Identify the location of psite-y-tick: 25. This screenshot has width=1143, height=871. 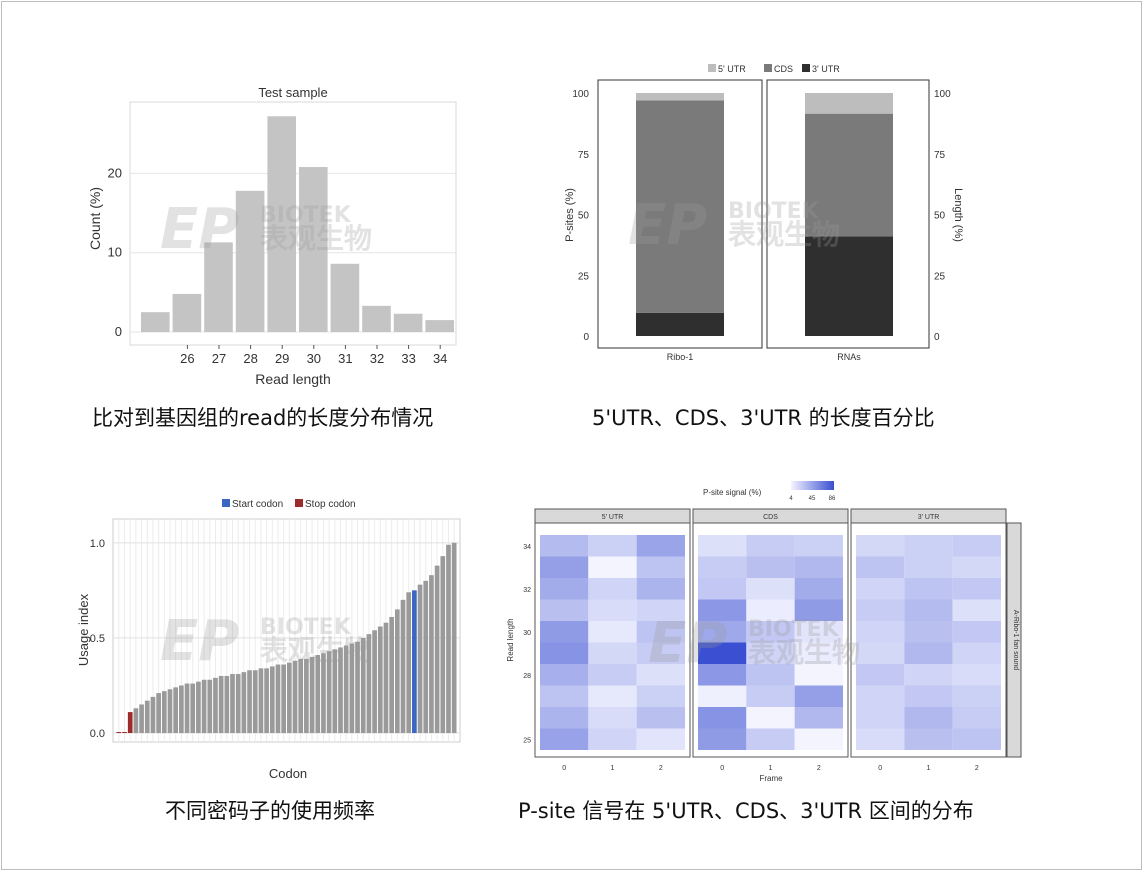
(527, 740).